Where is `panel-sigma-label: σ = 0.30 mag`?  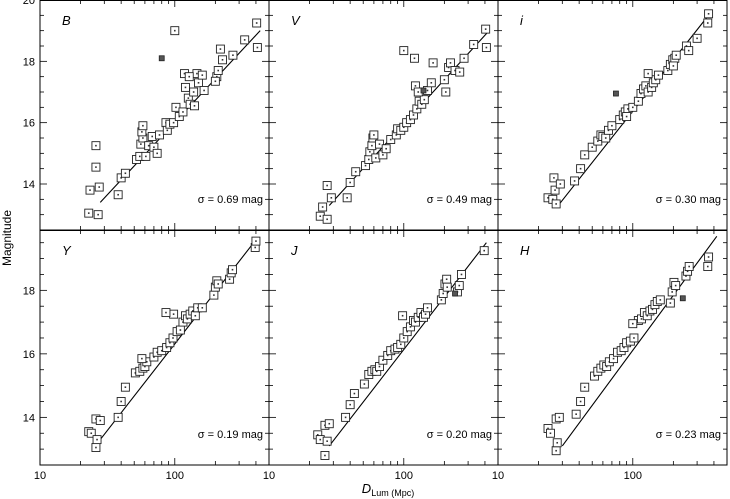
panel-sigma-label: σ = 0.30 mag is located at coordinates (688, 200).